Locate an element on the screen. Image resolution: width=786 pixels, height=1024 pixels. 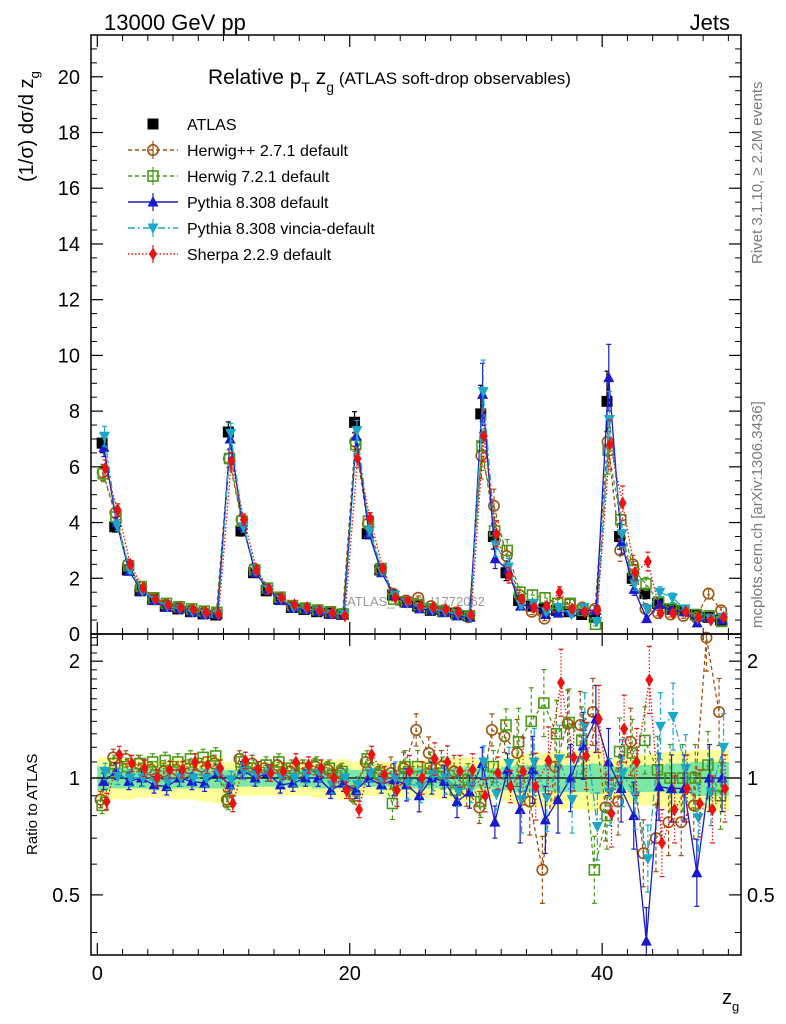
x-tick-label: 40 is located at coordinates (602, 974).